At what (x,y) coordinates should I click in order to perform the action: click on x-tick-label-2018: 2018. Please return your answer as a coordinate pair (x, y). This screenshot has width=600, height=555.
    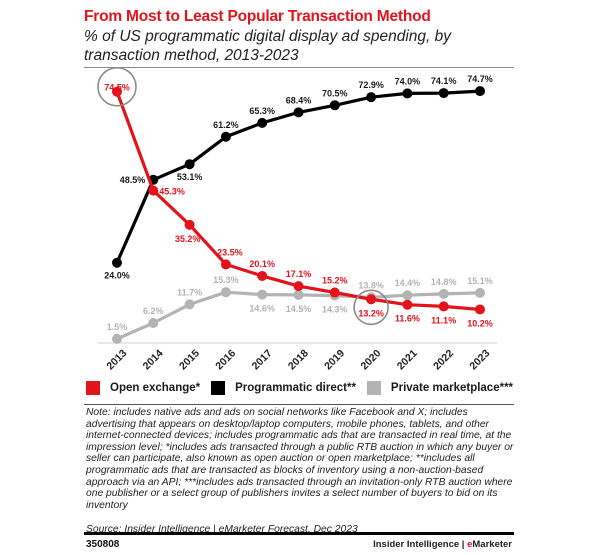
    Looking at the image, I should click on (298, 359).